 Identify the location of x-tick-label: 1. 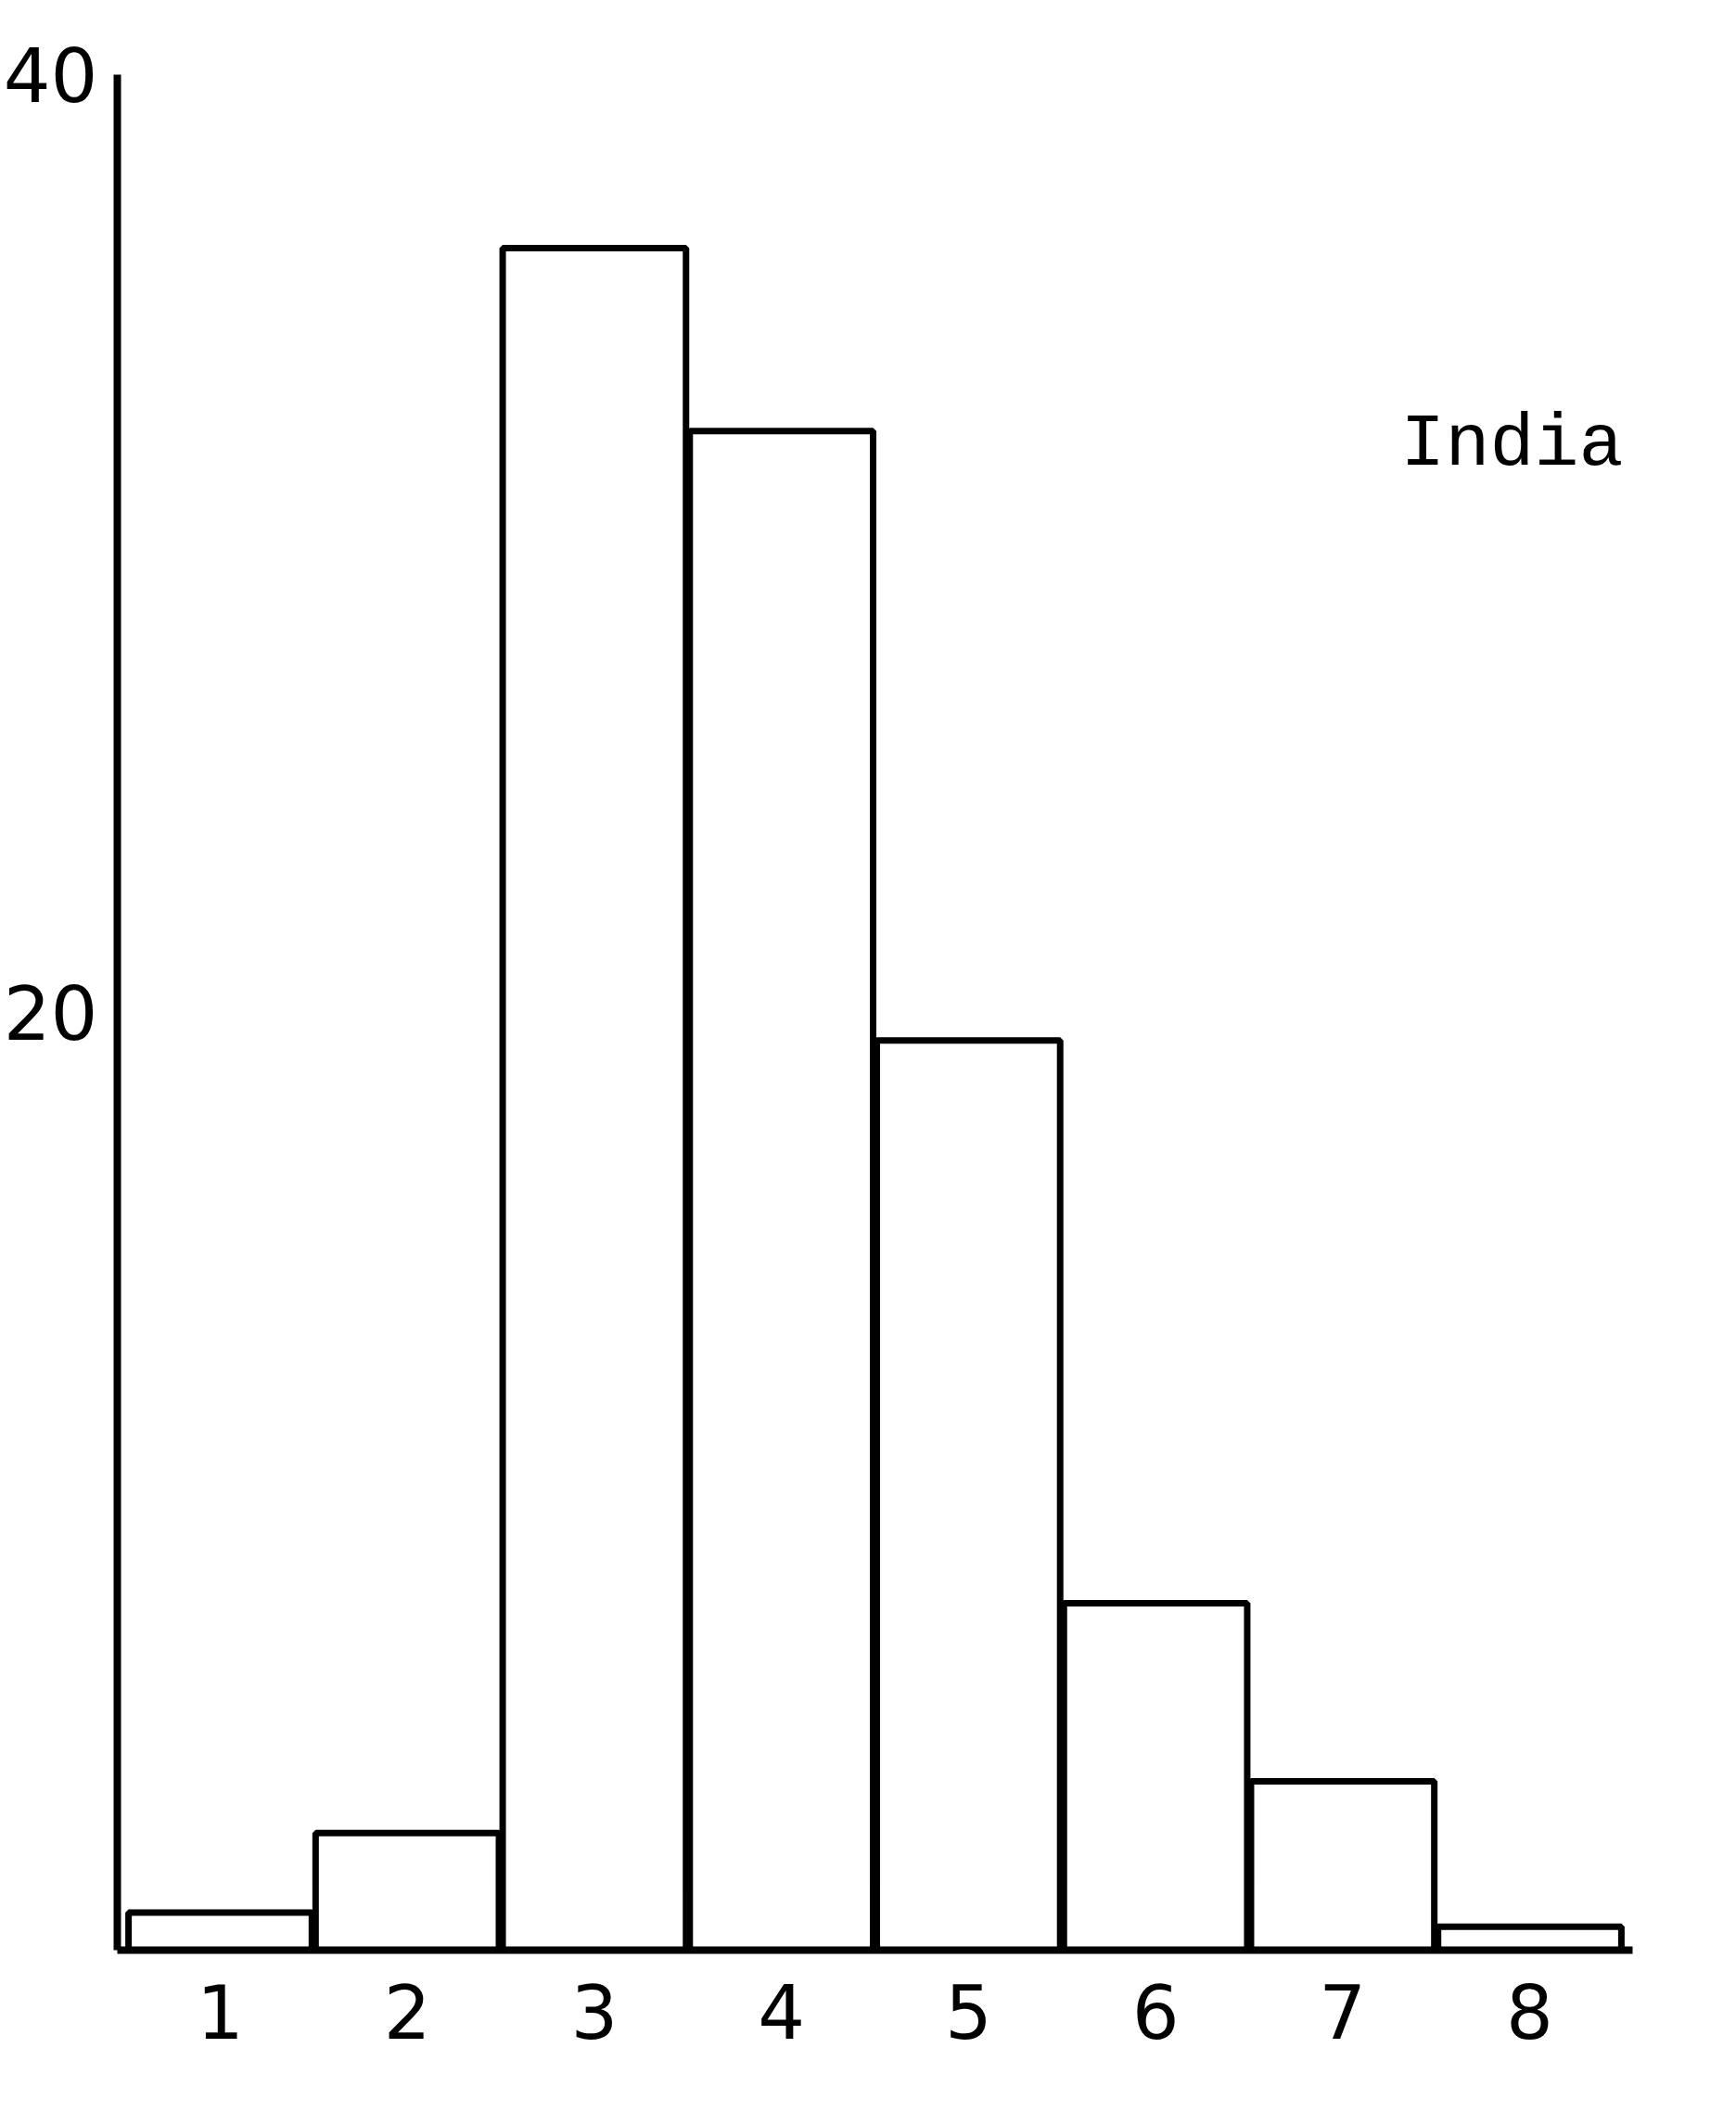
(221, 2012).